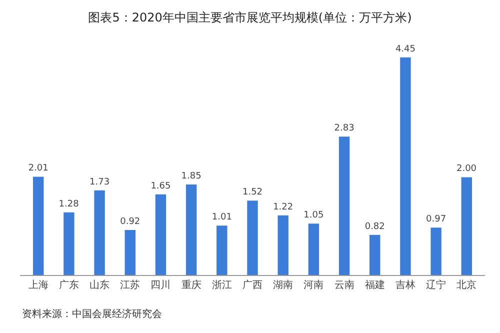 The width and height of the screenshot is (500, 333). Describe the element at coordinates (252, 285) in the screenshot. I see `x-tick-label: 广西` at that location.